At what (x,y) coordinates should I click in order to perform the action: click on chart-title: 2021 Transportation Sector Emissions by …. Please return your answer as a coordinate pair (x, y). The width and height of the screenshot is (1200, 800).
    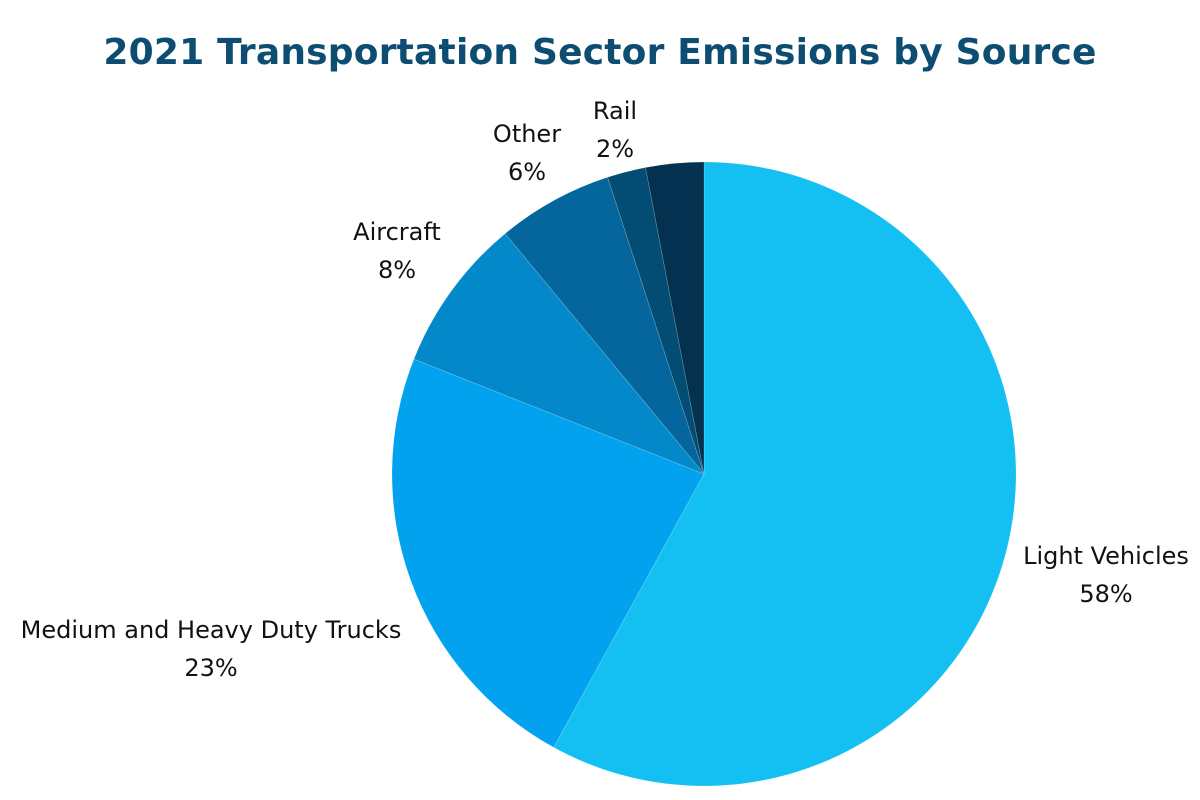
    Looking at the image, I should click on (600, 52).